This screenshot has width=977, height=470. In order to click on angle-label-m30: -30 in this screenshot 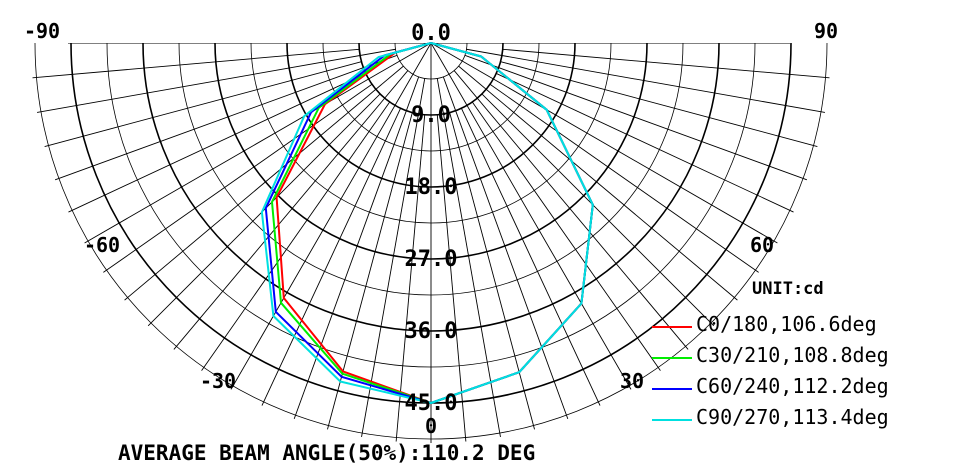, I will do `click(218, 381)`.